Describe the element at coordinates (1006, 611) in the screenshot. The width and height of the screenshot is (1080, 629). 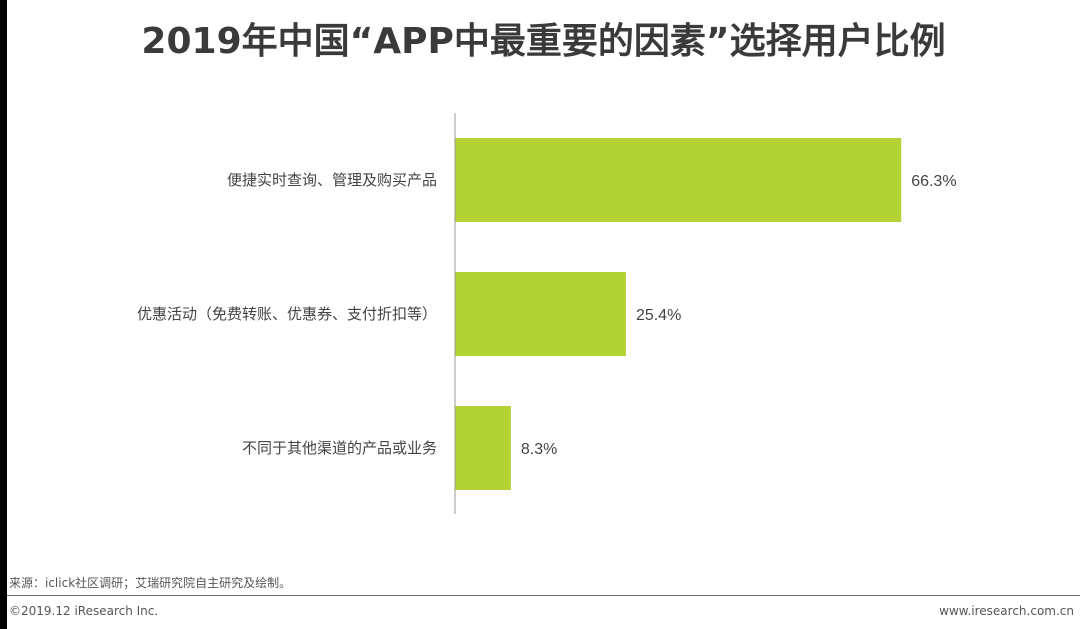
I see `website-text: www.iresearch.com.cn` at that location.